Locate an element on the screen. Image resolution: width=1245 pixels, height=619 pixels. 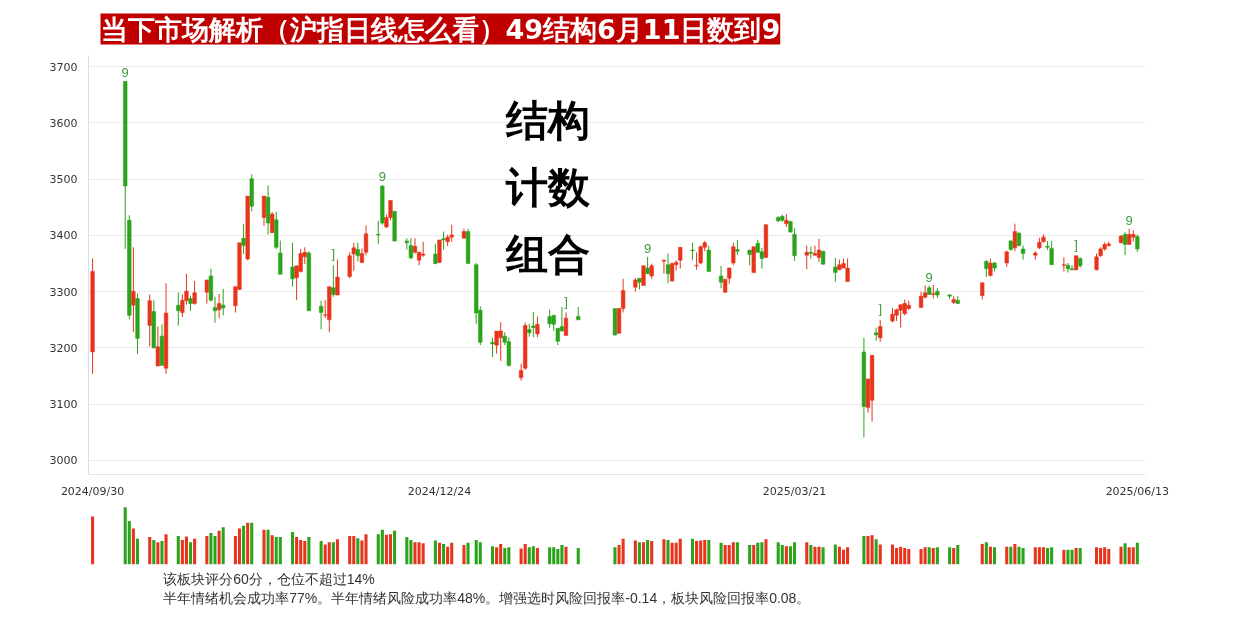
y-tick-label: 3600 is located at coordinates (63, 123).